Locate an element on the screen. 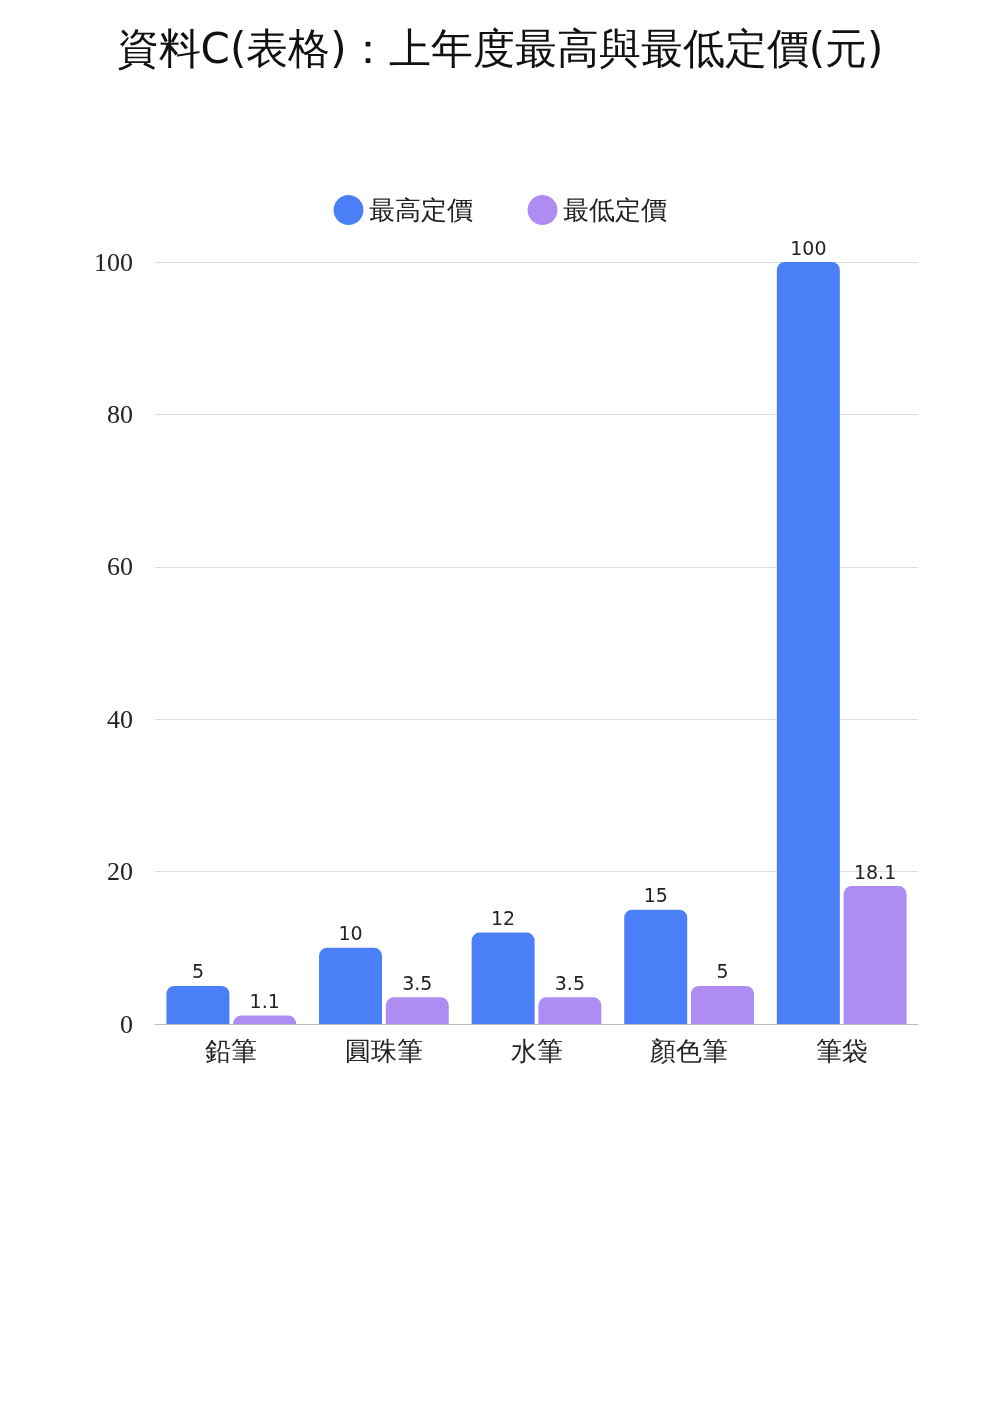 Image resolution: width=1000 pixels, height=1414 pixels. x-tick-label: 鉛筆 is located at coordinates (231, 1051).